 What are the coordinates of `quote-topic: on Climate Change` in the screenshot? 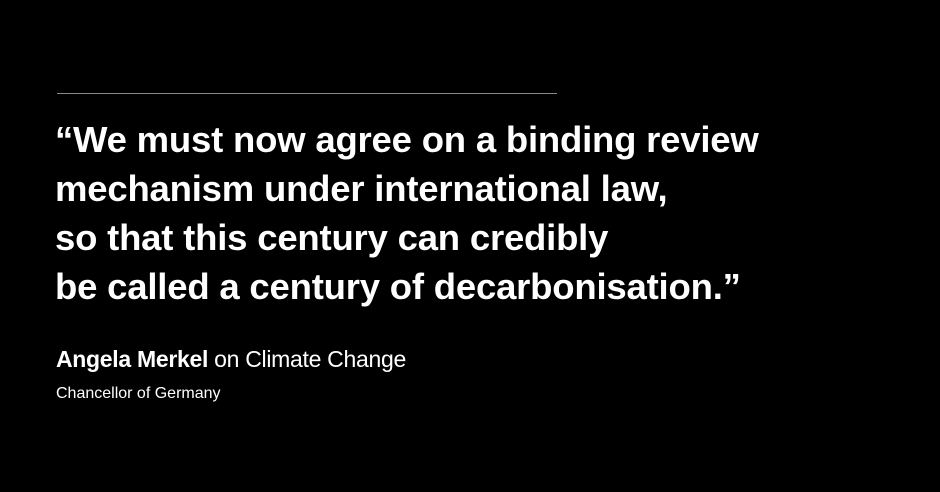 It's located at (307, 359).